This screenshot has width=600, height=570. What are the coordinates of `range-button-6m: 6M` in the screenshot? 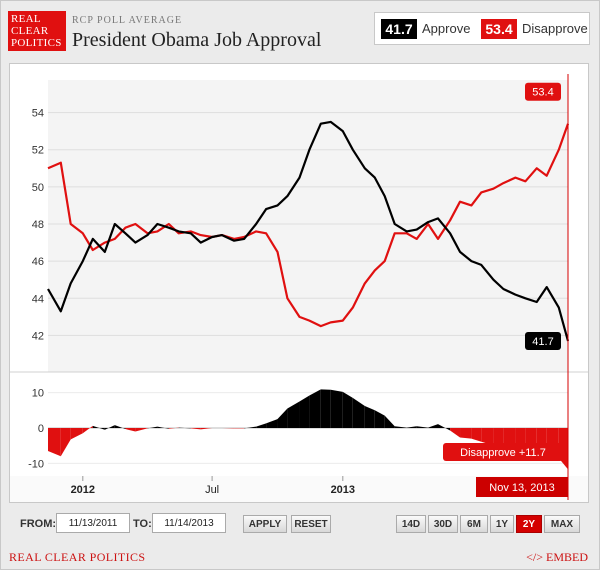 It's located at (474, 524).